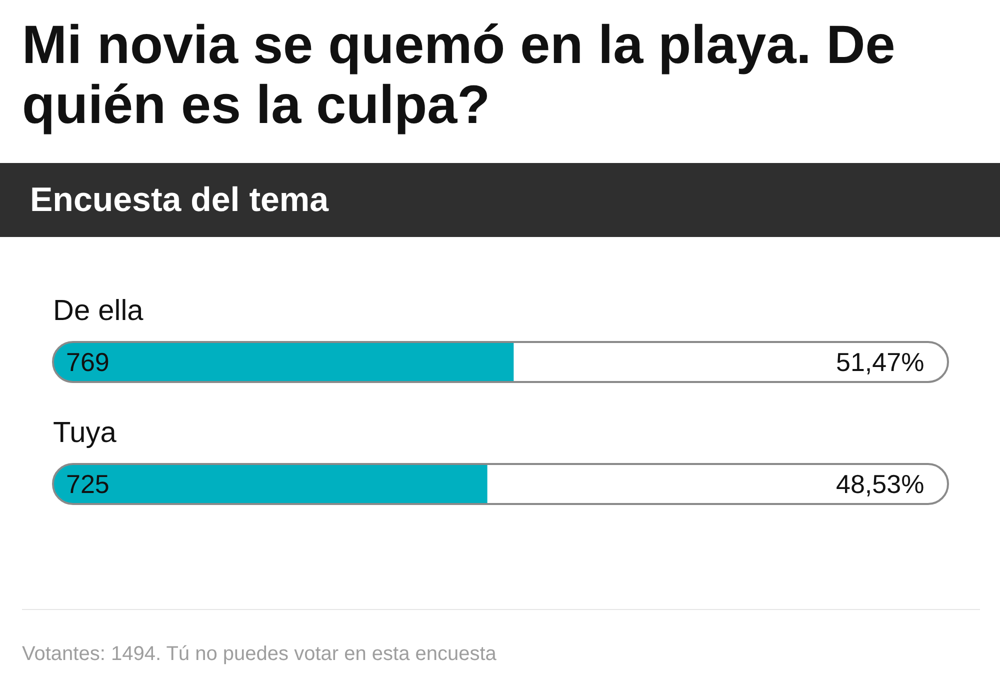  What do you see at coordinates (85, 433) in the screenshot?
I see `y-tick-label: Tuya` at bounding box center [85, 433].